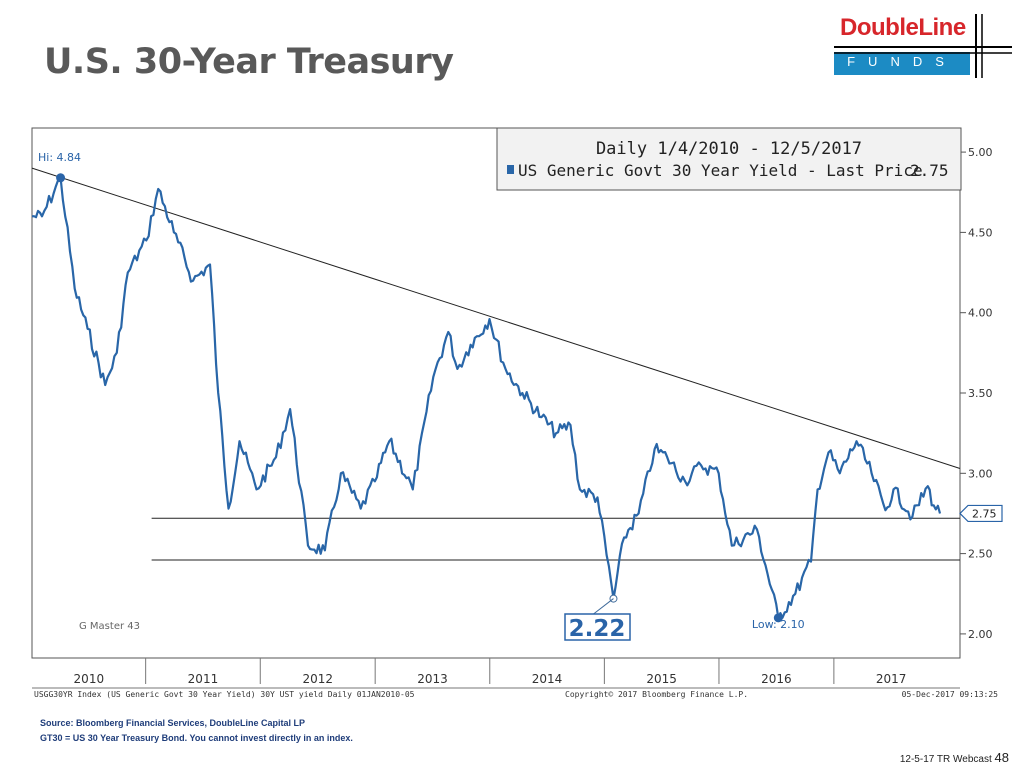  What do you see at coordinates (929, 170) in the screenshot?
I see `legend-last-price: 2.75` at bounding box center [929, 170].